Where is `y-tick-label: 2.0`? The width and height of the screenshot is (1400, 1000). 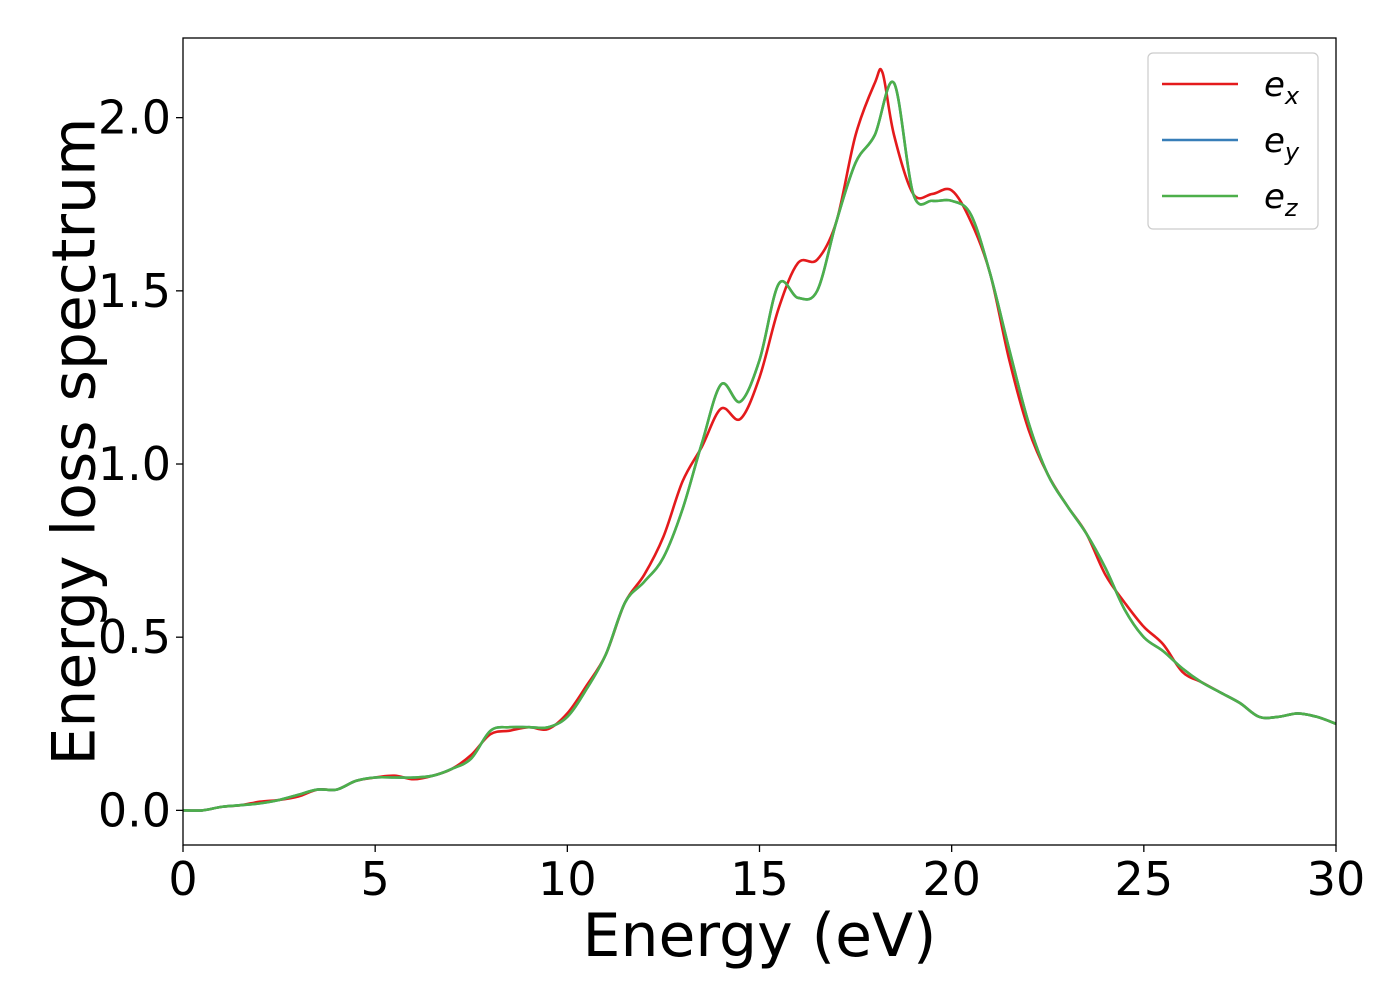 y-tick-label: 2.0 is located at coordinates (134, 118).